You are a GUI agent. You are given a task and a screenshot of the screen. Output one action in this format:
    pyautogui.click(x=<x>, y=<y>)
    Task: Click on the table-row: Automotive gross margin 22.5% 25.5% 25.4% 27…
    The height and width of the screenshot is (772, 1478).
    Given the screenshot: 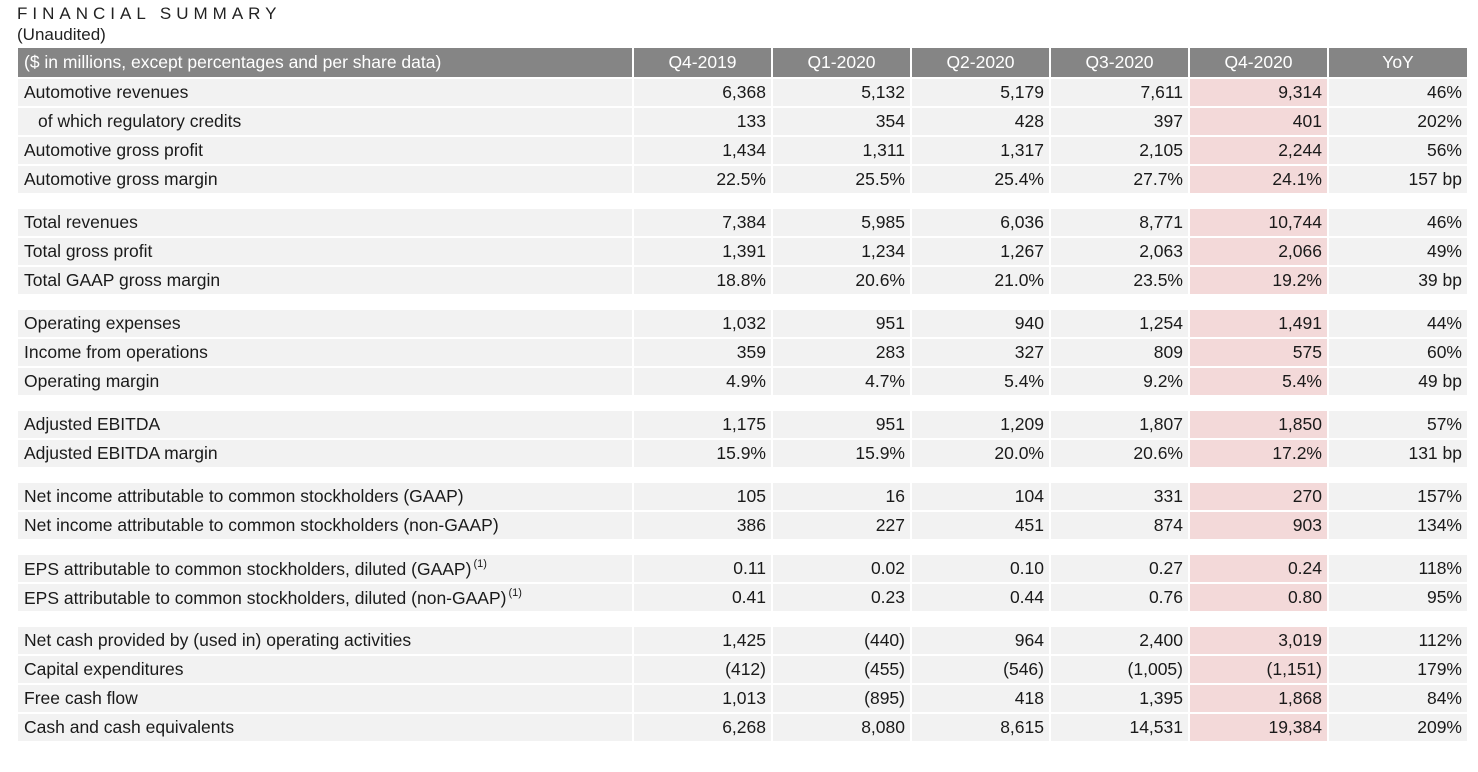 What is the action you would take?
    pyautogui.click(x=742, y=178)
    